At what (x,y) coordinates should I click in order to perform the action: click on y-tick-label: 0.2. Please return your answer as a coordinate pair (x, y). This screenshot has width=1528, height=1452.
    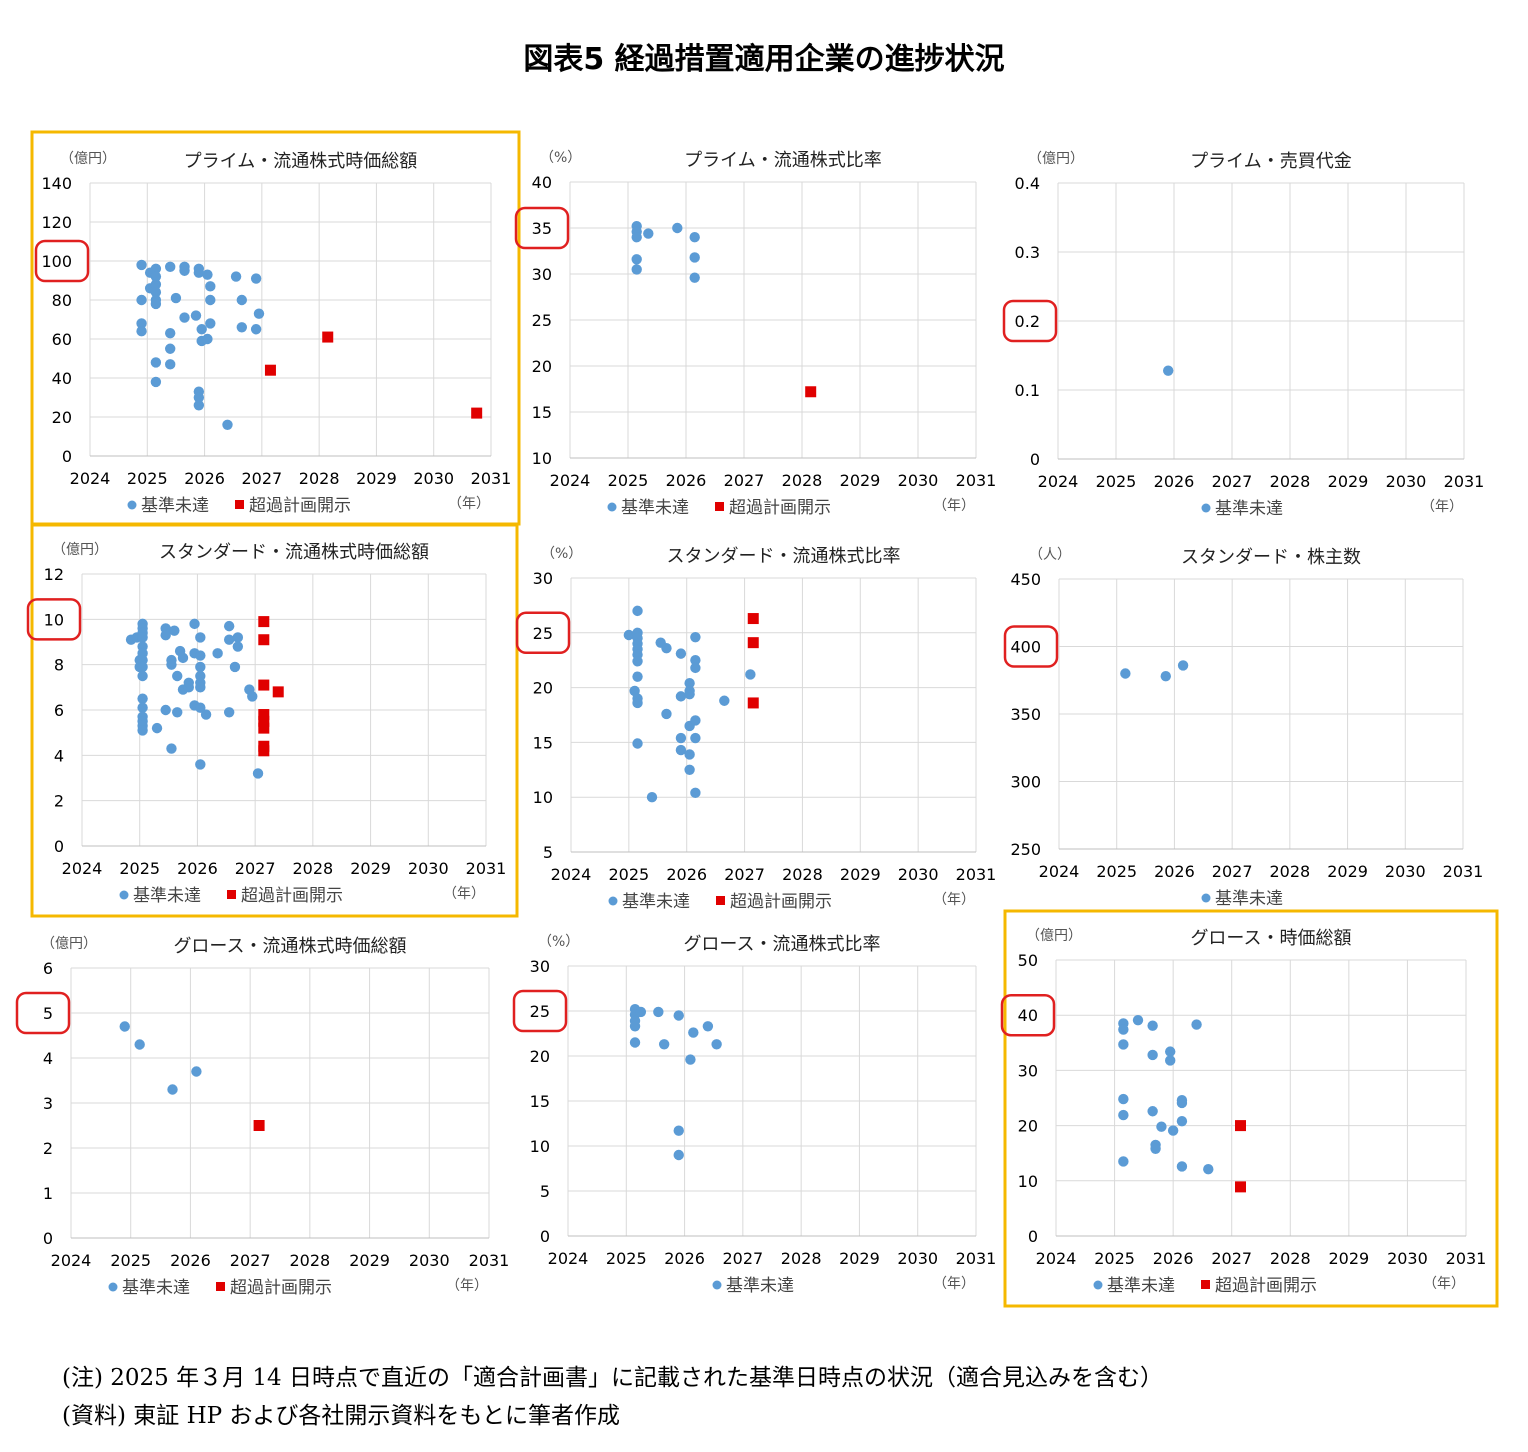
    Looking at the image, I should click on (1027, 321).